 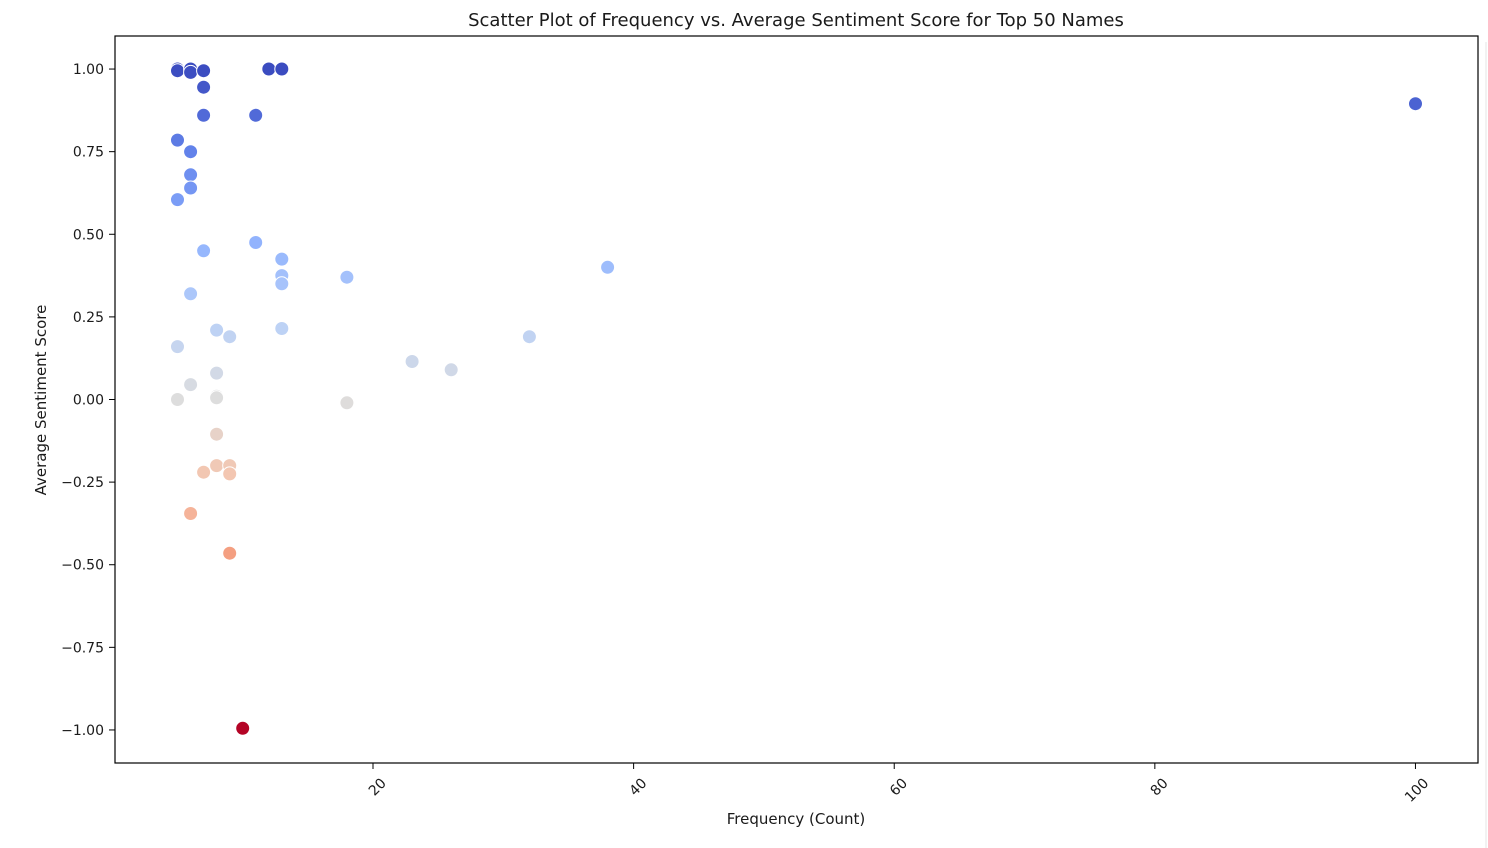 I want to click on x-tick-label: 100, so click(x=1417, y=790).